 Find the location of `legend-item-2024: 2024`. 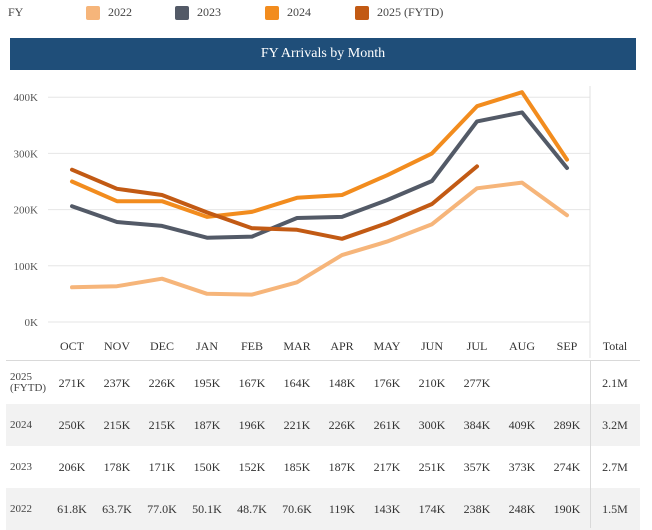

legend-item-2024: 2024 is located at coordinates (288, 12).